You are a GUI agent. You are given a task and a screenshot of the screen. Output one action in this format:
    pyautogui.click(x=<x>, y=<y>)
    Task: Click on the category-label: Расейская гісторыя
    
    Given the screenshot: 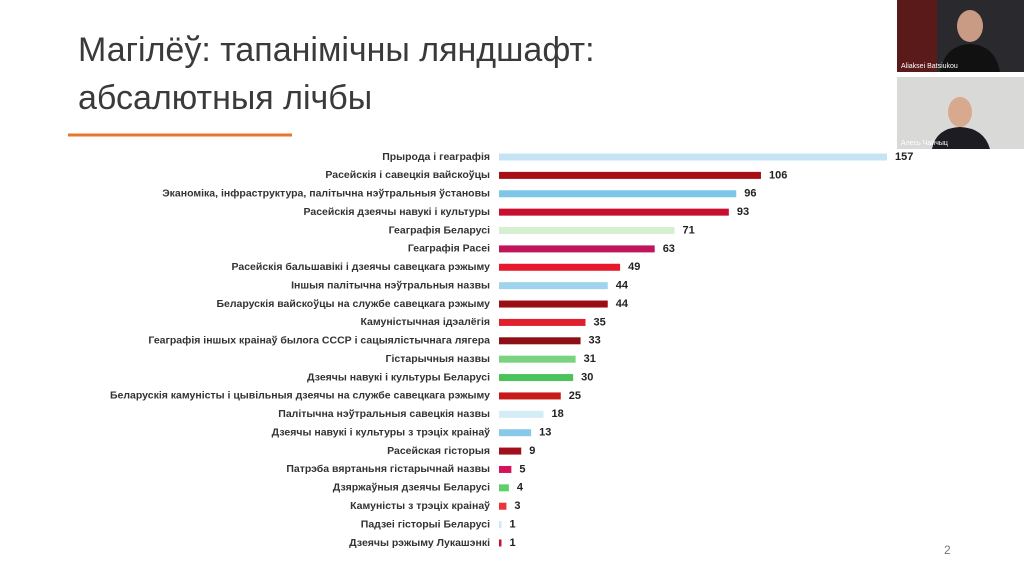 What is the action you would take?
    pyautogui.click(x=438, y=451)
    